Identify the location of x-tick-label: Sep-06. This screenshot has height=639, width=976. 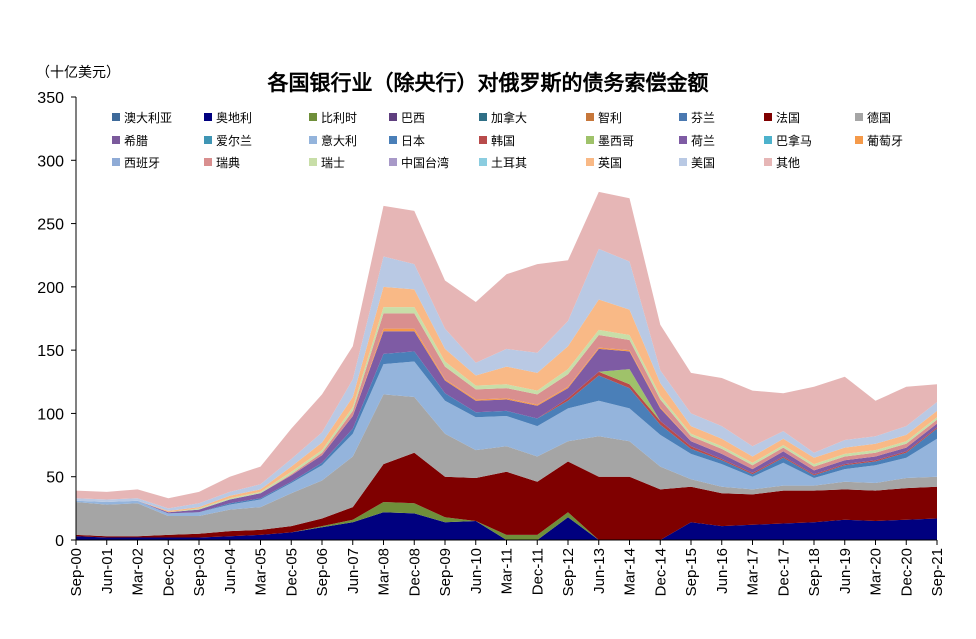
(322, 572).